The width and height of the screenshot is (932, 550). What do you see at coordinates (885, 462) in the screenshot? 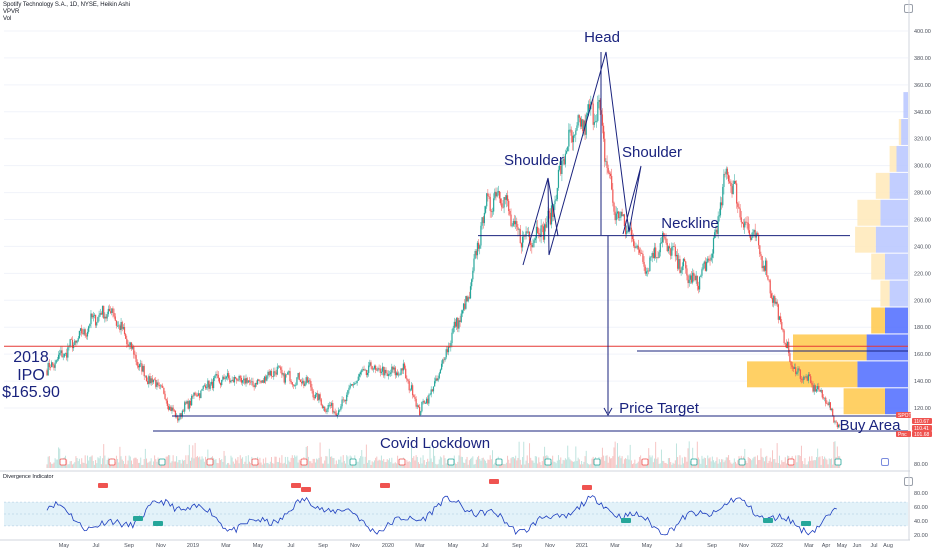
I see `event-marker-icon` at bounding box center [885, 462].